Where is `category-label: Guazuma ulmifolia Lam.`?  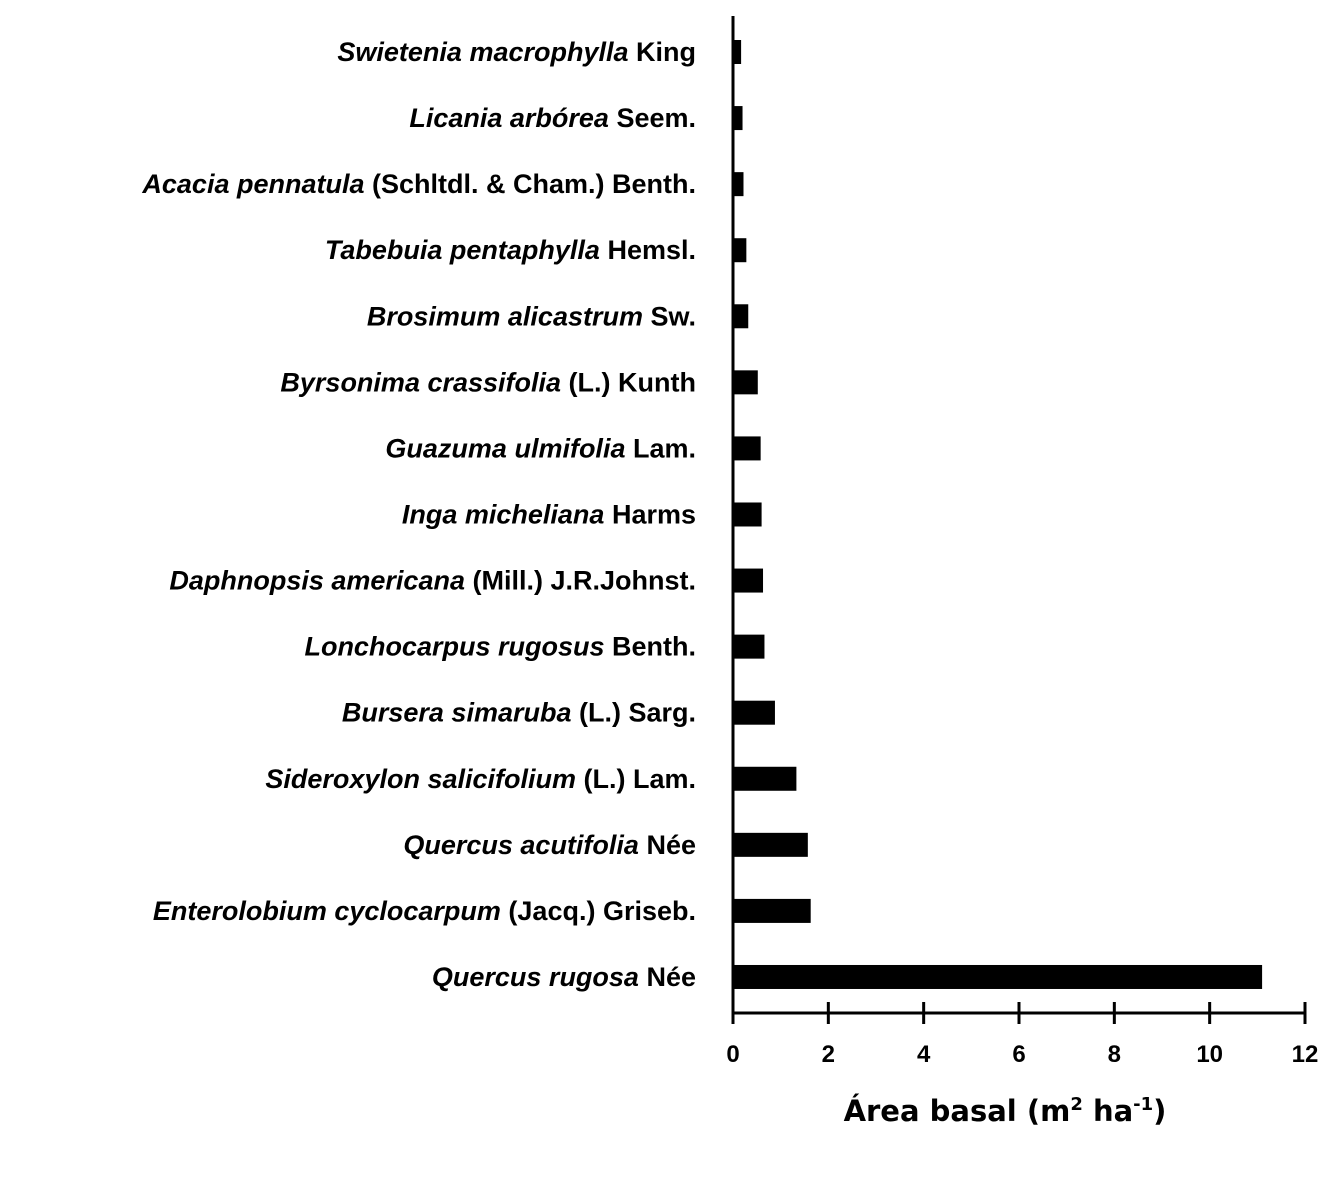 category-label: Guazuma ulmifolia Lam. is located at coordinates (540, 448).